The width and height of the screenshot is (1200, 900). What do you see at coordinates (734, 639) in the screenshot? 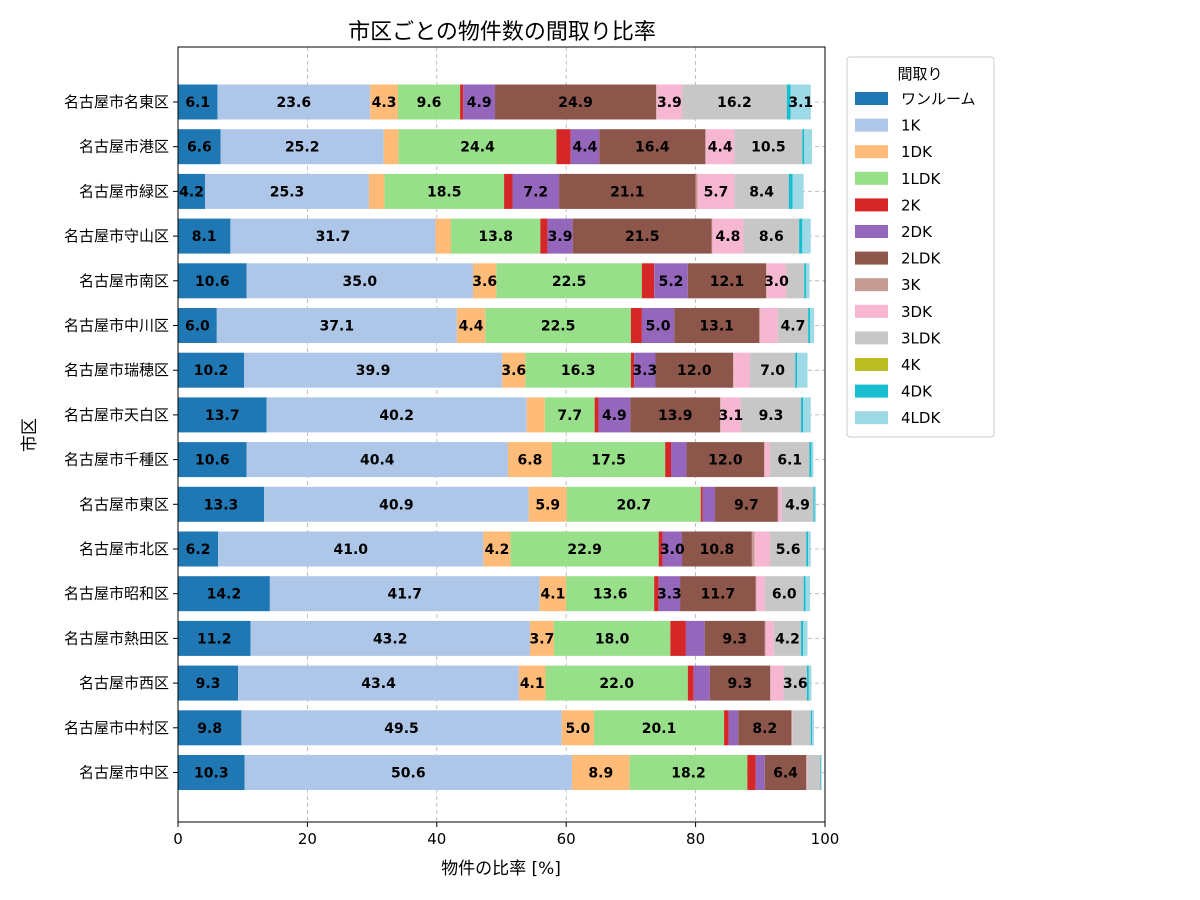
I see `data-label: 9.3` at bounding box center [734, 639].